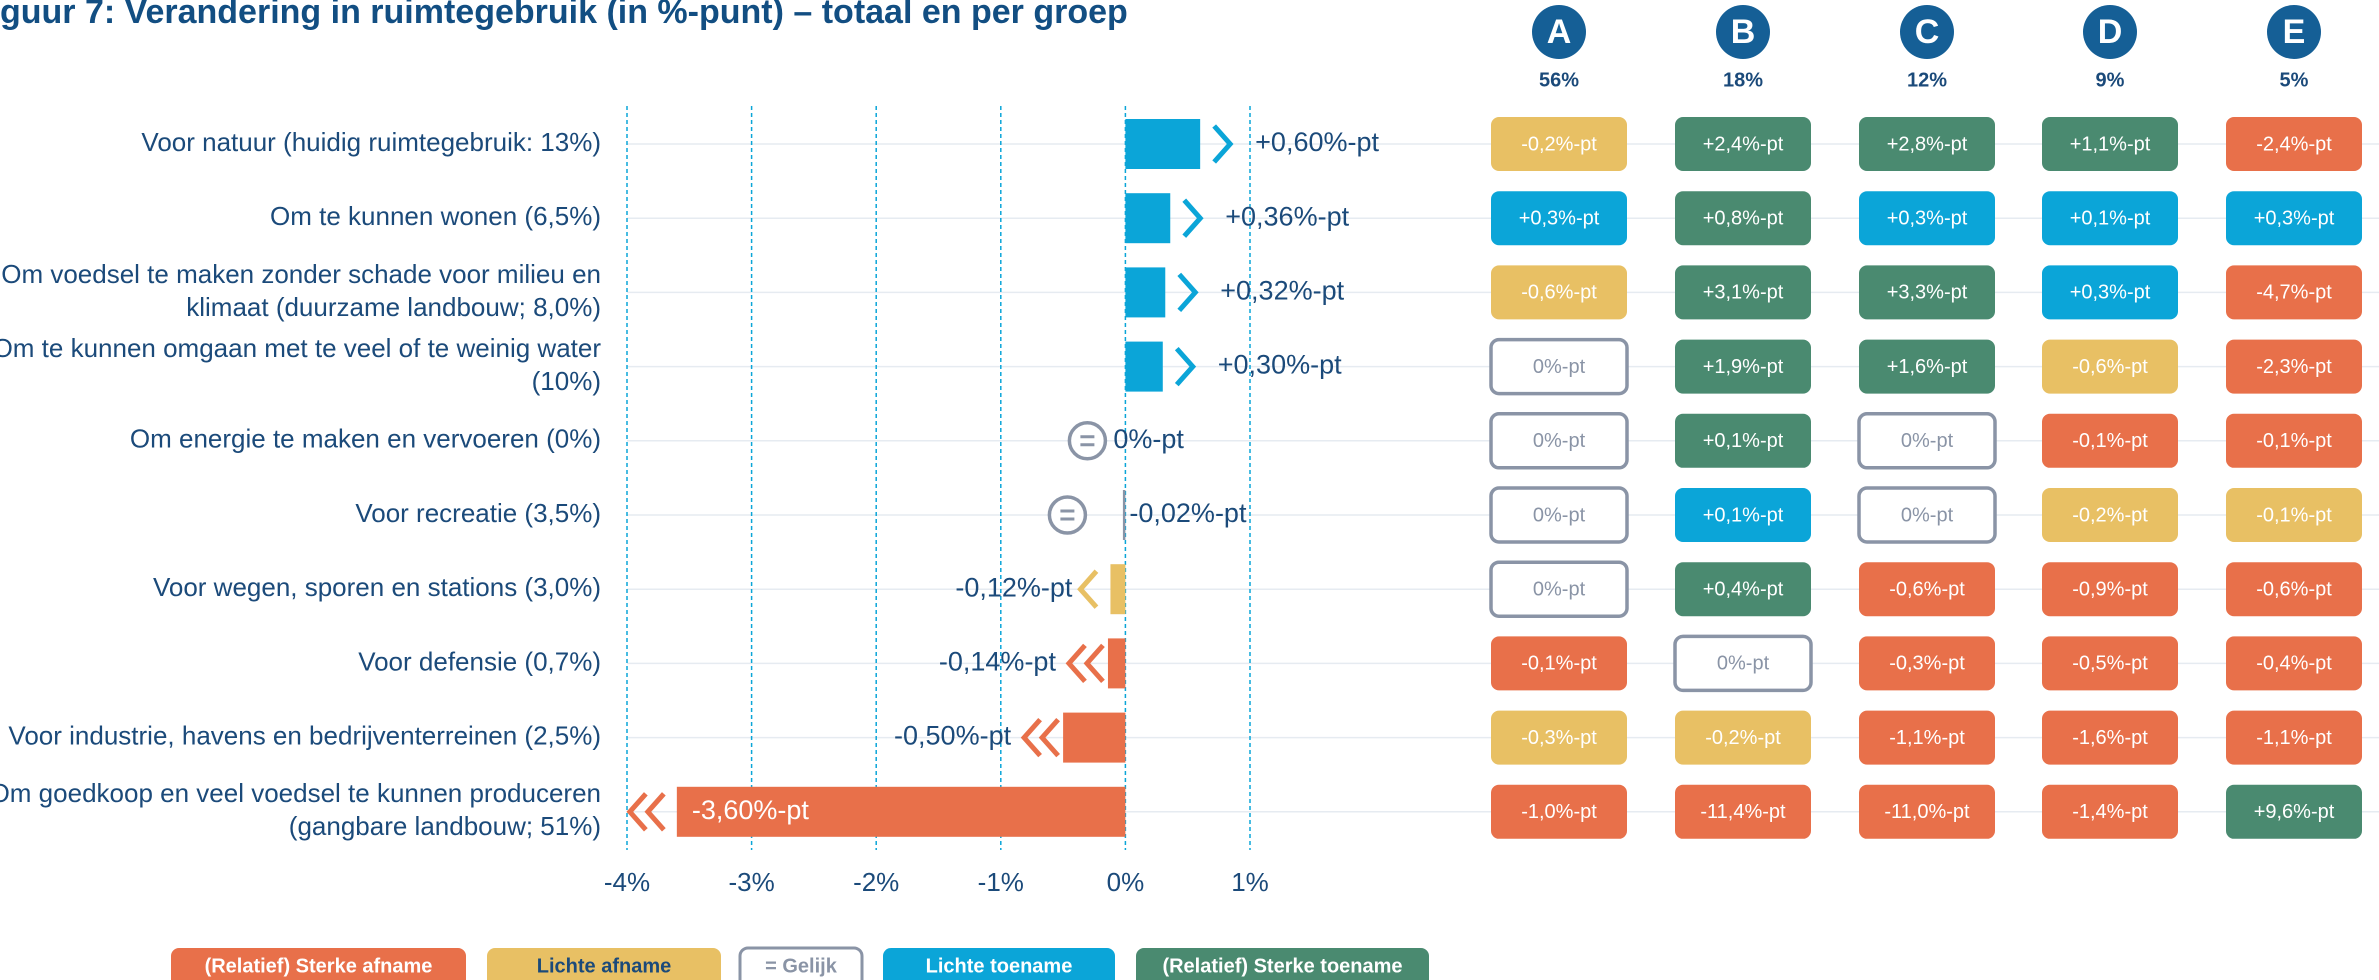 The image size is (2379, 980). What do you see at coordinates (751, 882) in the screenshot?
I see `x-tick-label: -3%` at bounding box center [751, 882].